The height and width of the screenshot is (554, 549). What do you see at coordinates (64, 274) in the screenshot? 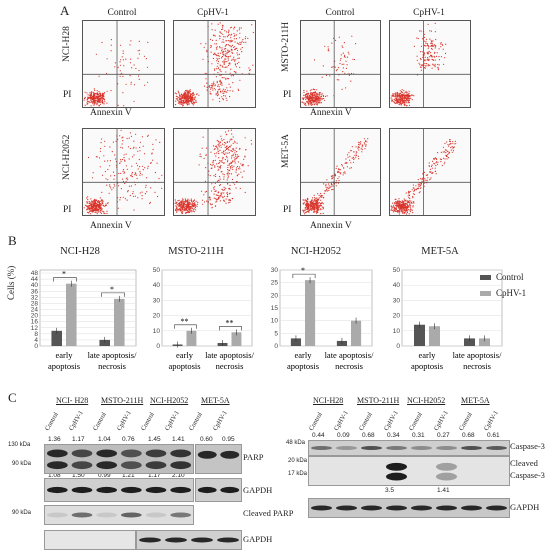
I see `significance-label: *` at bounding box center [64, 274].